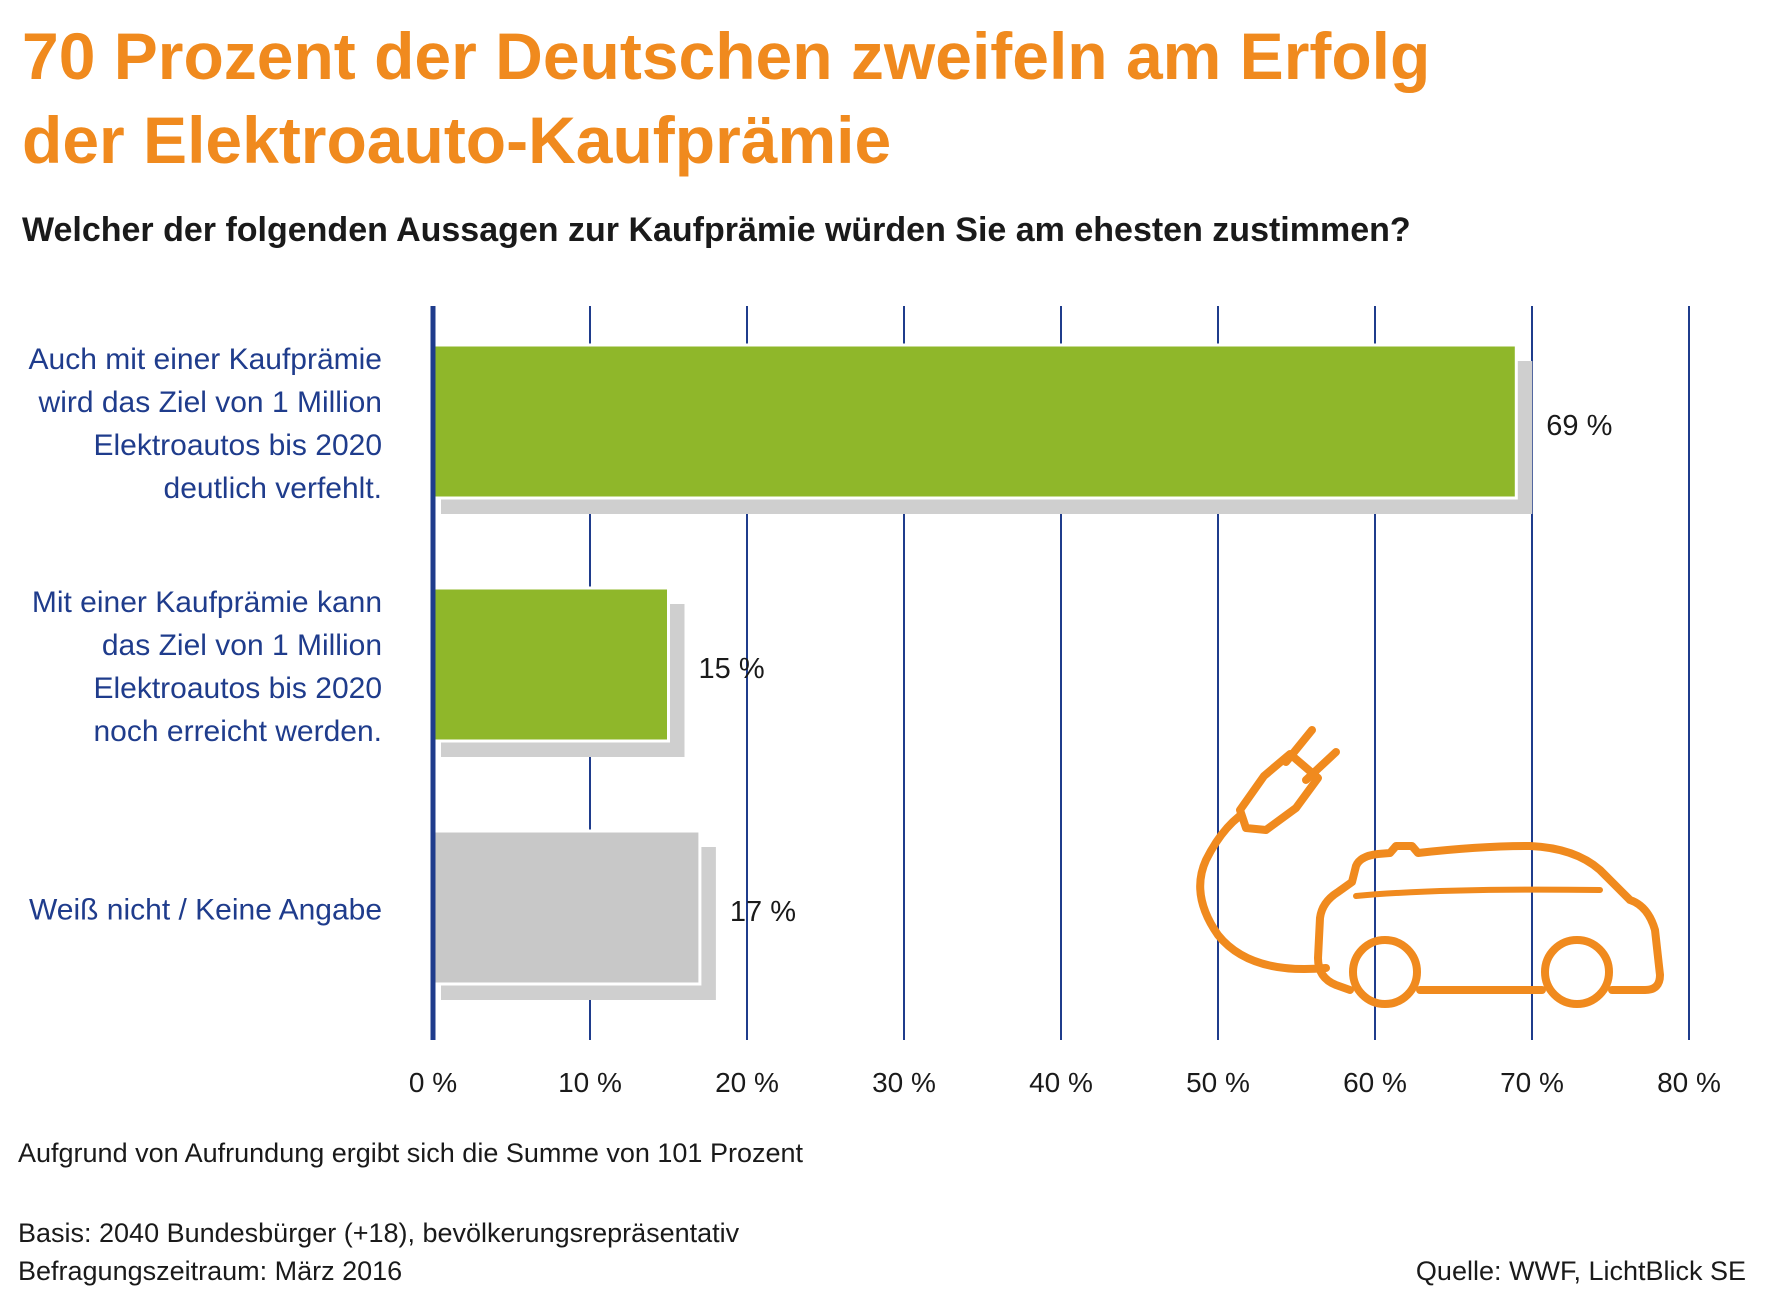 The height and width of the screenshot is (1301, 1772). What do you see at coordinates (273, 488) in the screenshot?
I see `category-label-1-line-4: deutlich verfehlt.` at bounding box center [273, 488].